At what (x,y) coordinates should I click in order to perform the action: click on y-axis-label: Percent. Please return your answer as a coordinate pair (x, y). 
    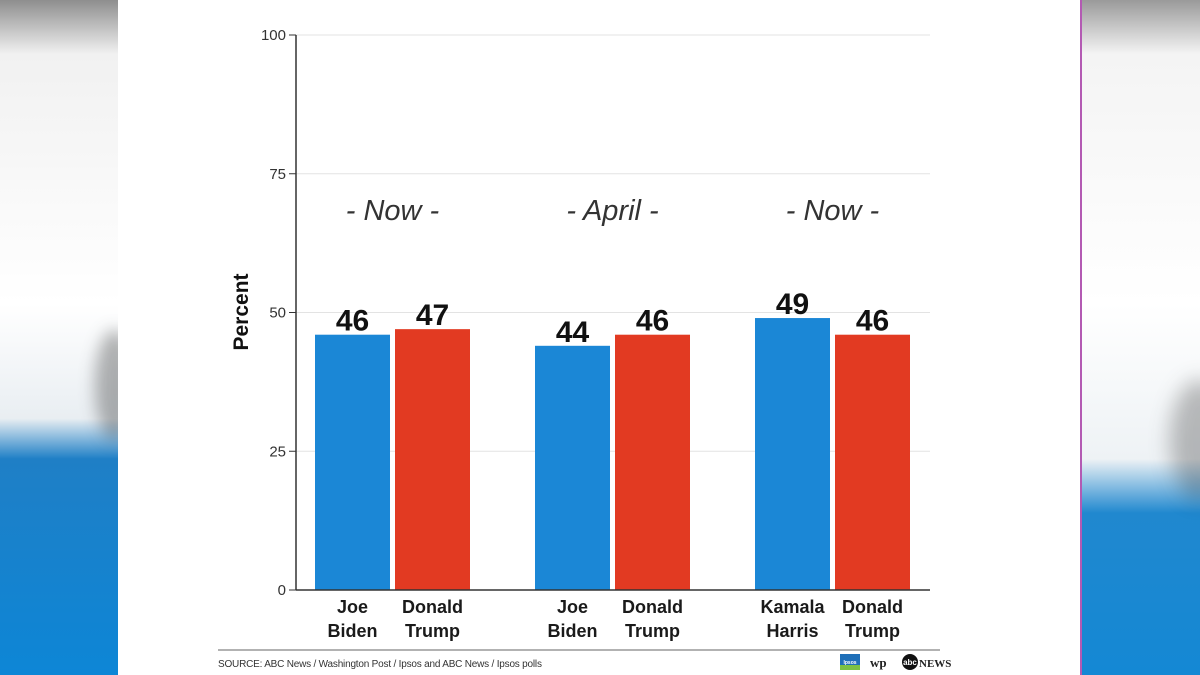
    Looking at the image, I should click on (241, 311).